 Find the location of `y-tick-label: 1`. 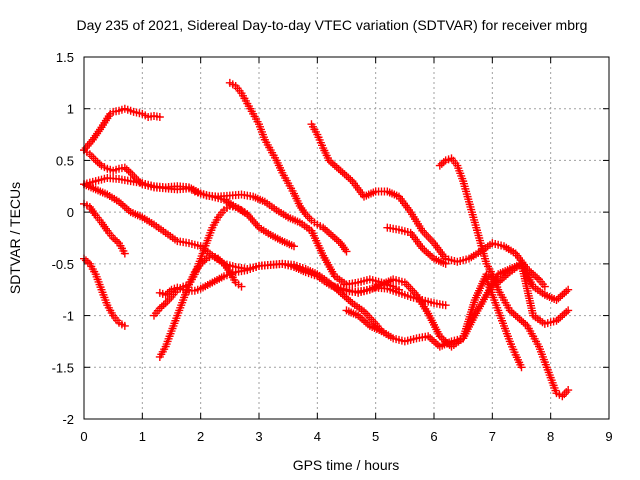

y-tick-label: 1 is located at coordinates (70, 109).